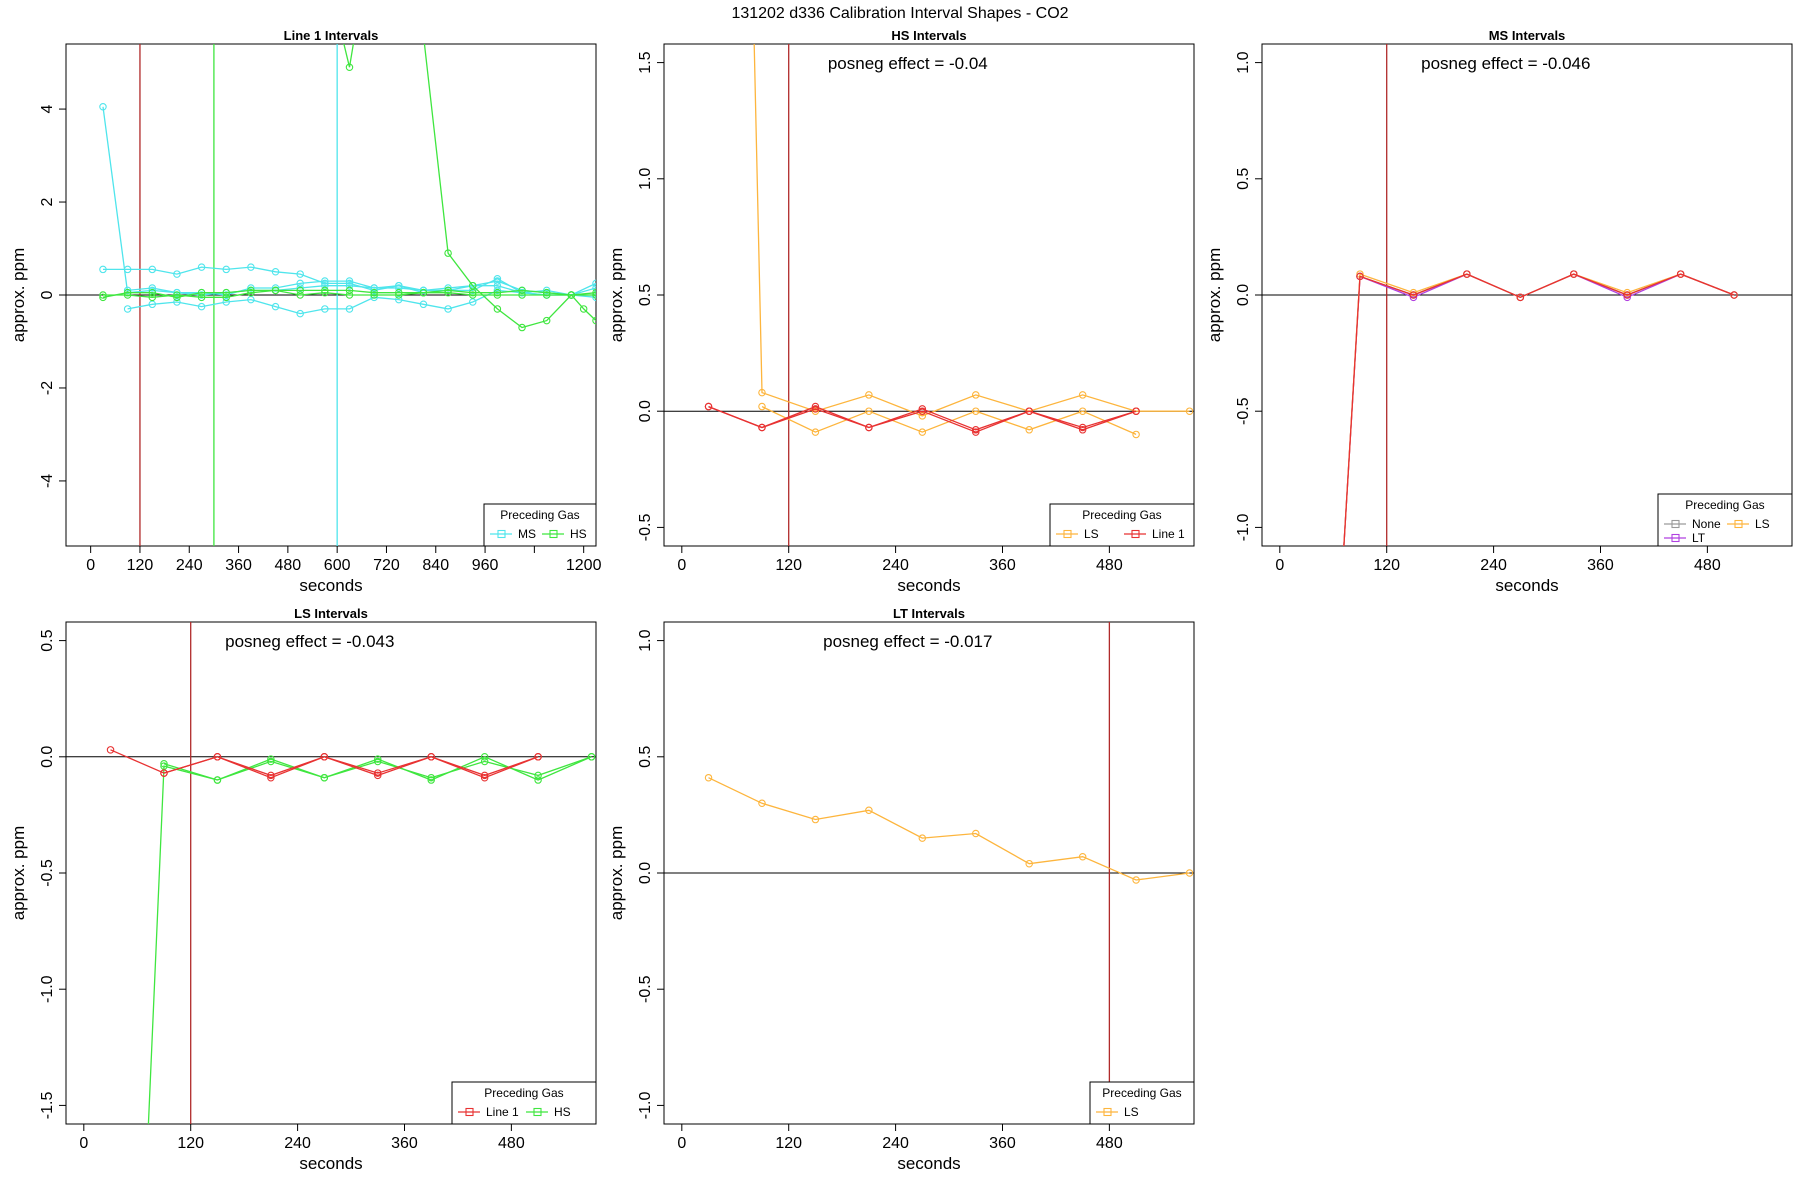  Describe the element at coordinates (47, 388) in the screenshot. I see `y-tick-label: -2` at that location.